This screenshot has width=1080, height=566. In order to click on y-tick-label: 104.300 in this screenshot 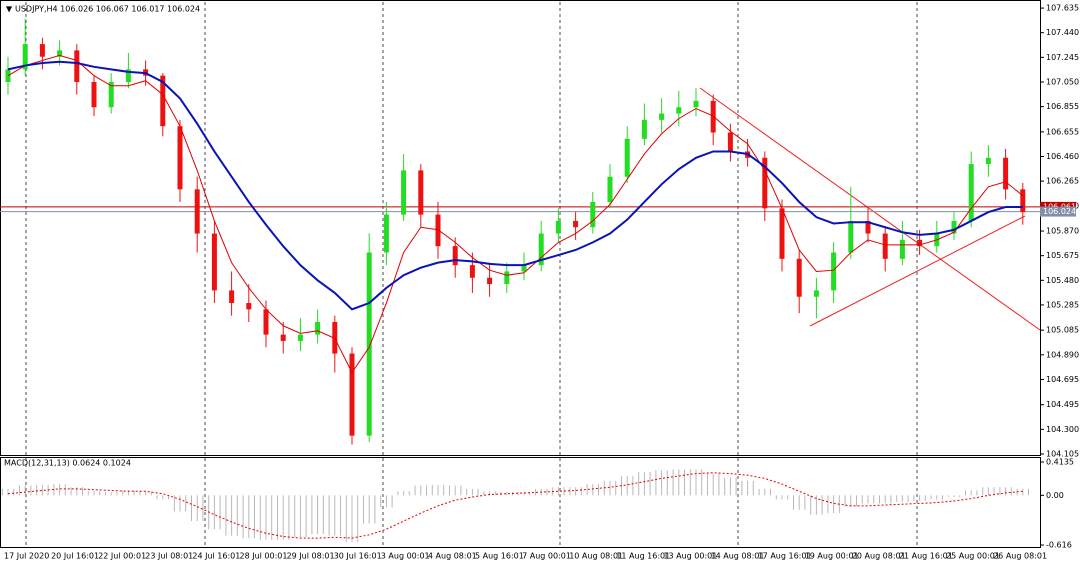, I will do `click(1062, 429)`.